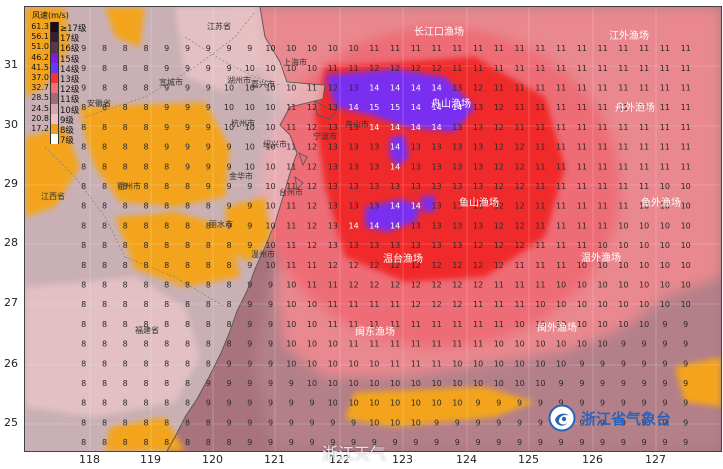  What do you see at coordinates (592, 459) in the screenshot?
I see `x-tick-label: 126` at bounding box center [592, 459].